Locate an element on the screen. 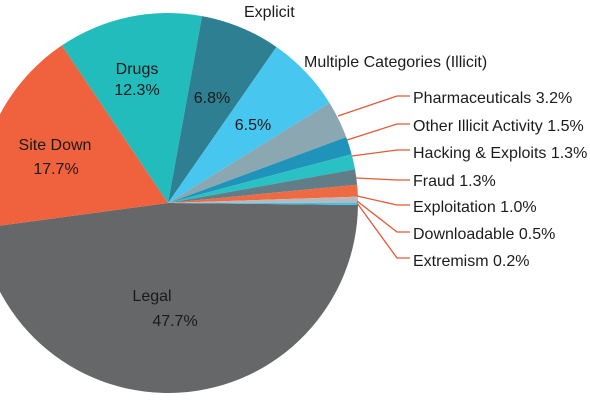 The image size is (590, 402). pie-slice-multiple-categories-illicit is located at coordinates (249, 125).